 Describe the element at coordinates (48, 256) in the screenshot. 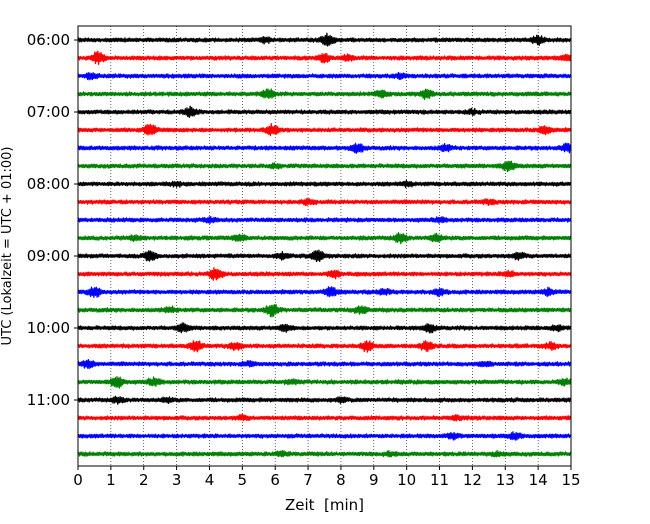

I see `y-tick-label: 09:00` at that location.